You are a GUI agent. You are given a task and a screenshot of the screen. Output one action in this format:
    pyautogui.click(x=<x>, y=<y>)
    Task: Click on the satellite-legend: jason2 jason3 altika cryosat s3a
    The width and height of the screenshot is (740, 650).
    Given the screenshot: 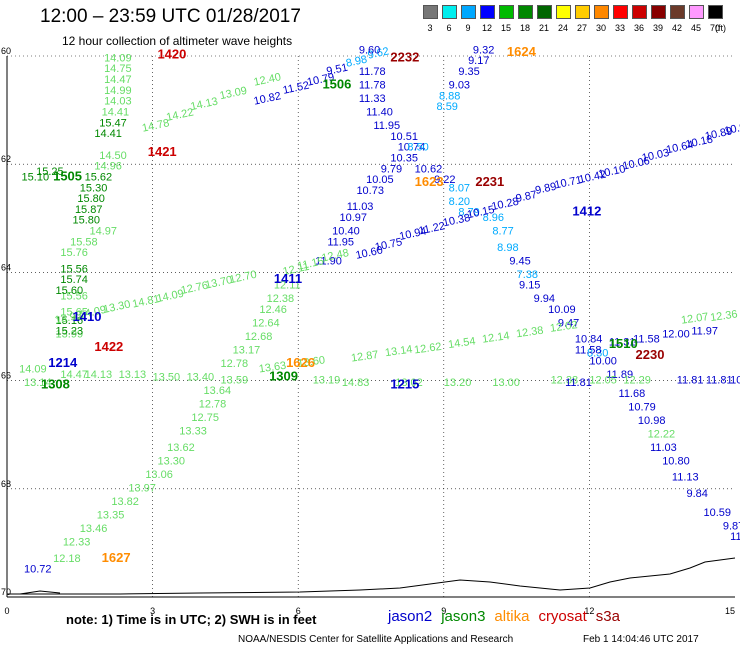 What is the action you would take?
    pyautogui.click(x=508, y=616)
    